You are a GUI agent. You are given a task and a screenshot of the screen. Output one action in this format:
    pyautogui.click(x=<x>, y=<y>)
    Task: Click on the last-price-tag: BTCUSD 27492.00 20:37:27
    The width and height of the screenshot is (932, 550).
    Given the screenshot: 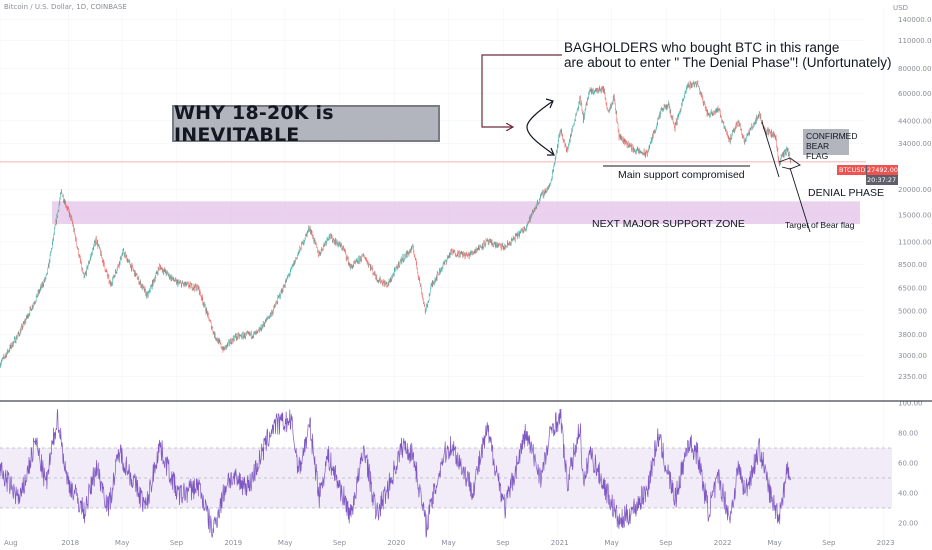 What is the action you would take?
    pyautogui.click(x=868, y=175)
    